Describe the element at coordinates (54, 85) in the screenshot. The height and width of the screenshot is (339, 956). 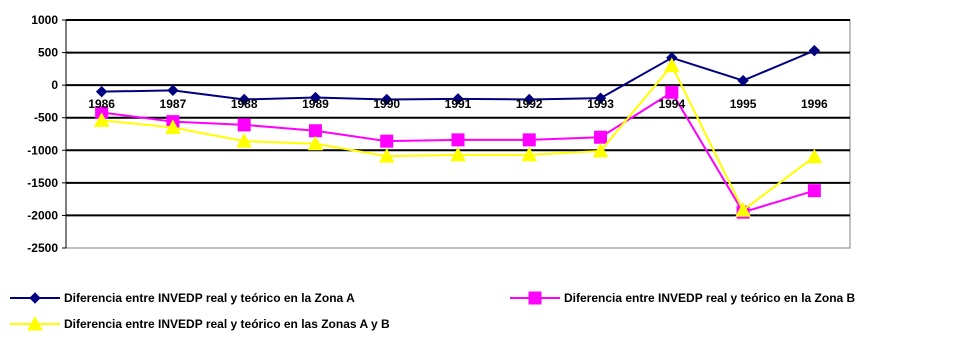
I see `y-tick-label: 0` at that location.